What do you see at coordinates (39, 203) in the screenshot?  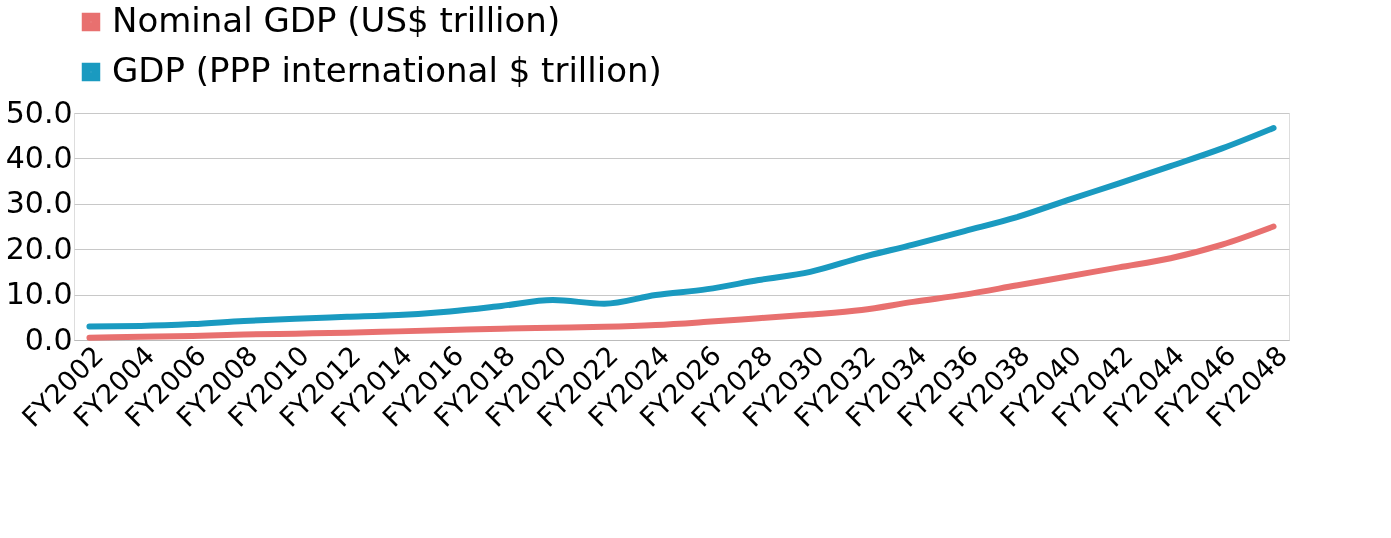 I see `y-tick-label: 30.0` at bounding box center [39, 203].